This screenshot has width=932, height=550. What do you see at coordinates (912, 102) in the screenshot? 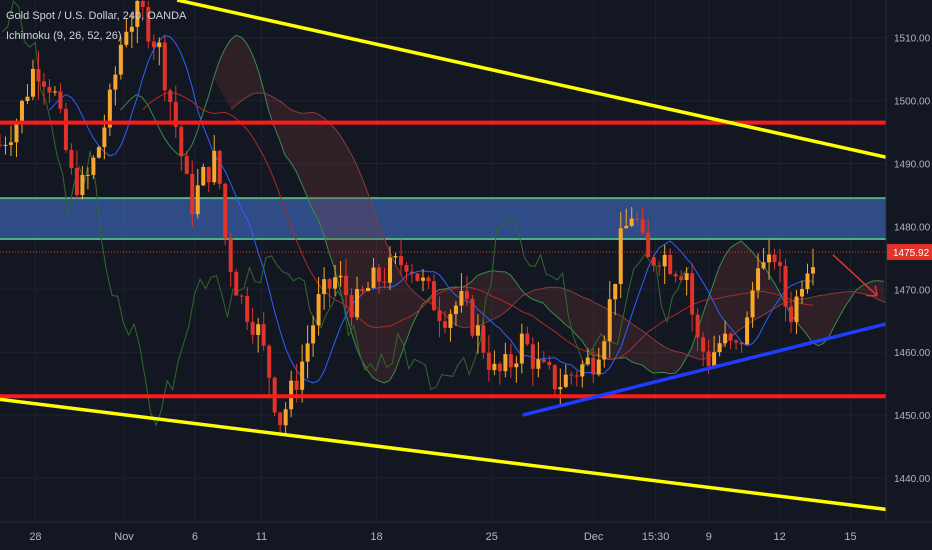
I see `y-tick-label: 1500.00` at bounding box center [912, 102].